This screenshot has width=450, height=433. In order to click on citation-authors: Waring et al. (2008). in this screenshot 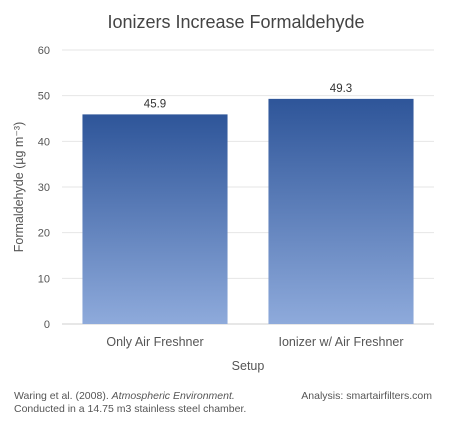, I will do `click(61, 396)`.